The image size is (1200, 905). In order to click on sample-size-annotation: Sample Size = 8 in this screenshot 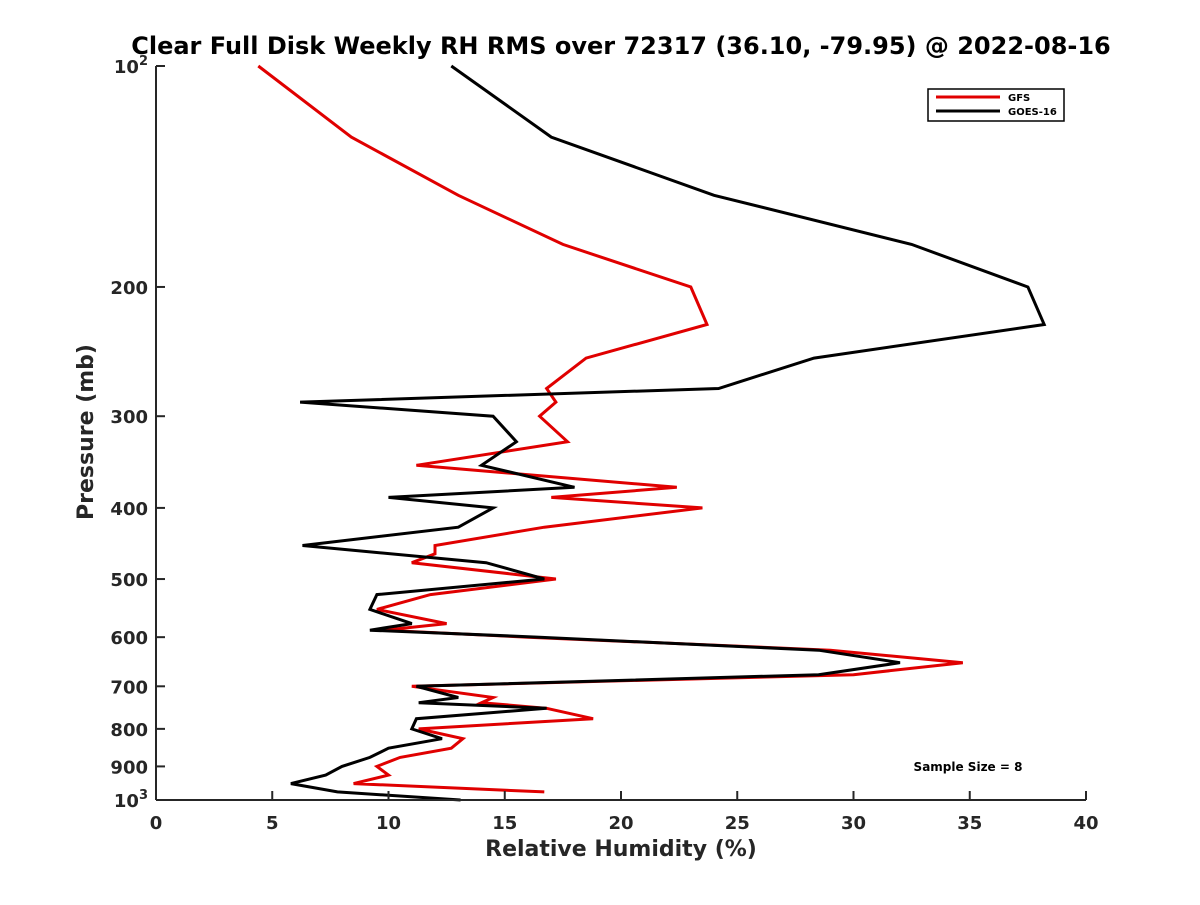, I will do `click(968, 767)`.